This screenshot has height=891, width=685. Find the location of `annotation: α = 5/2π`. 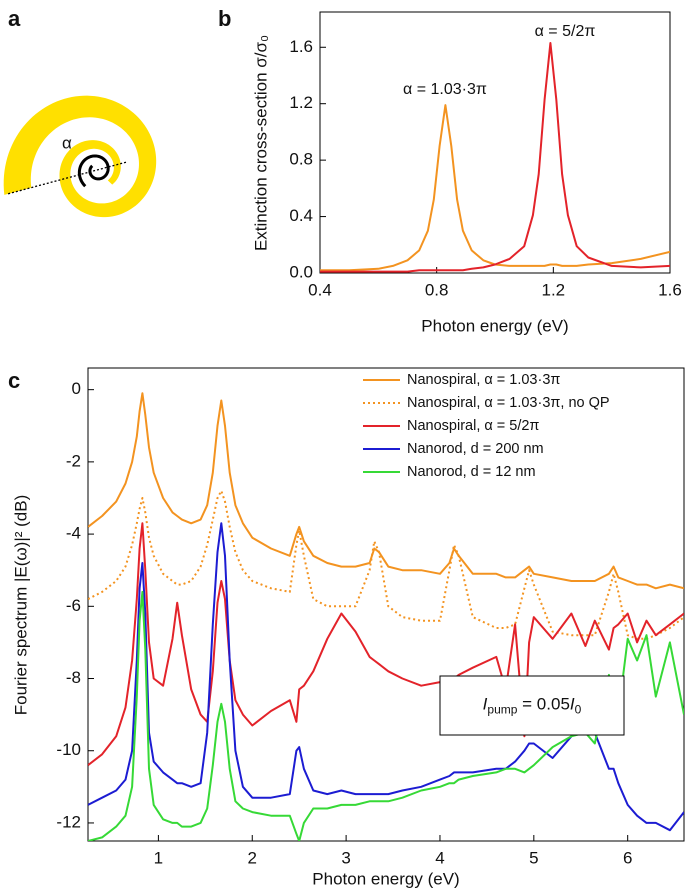

annotation: α = 5/2π is located at coordinates (565, 31).